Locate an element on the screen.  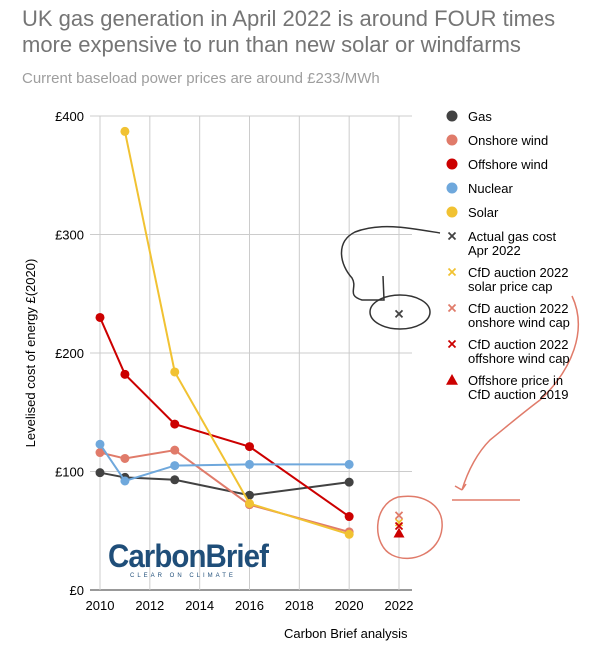
legend-label: Gas is located at coordinates (480, 116).